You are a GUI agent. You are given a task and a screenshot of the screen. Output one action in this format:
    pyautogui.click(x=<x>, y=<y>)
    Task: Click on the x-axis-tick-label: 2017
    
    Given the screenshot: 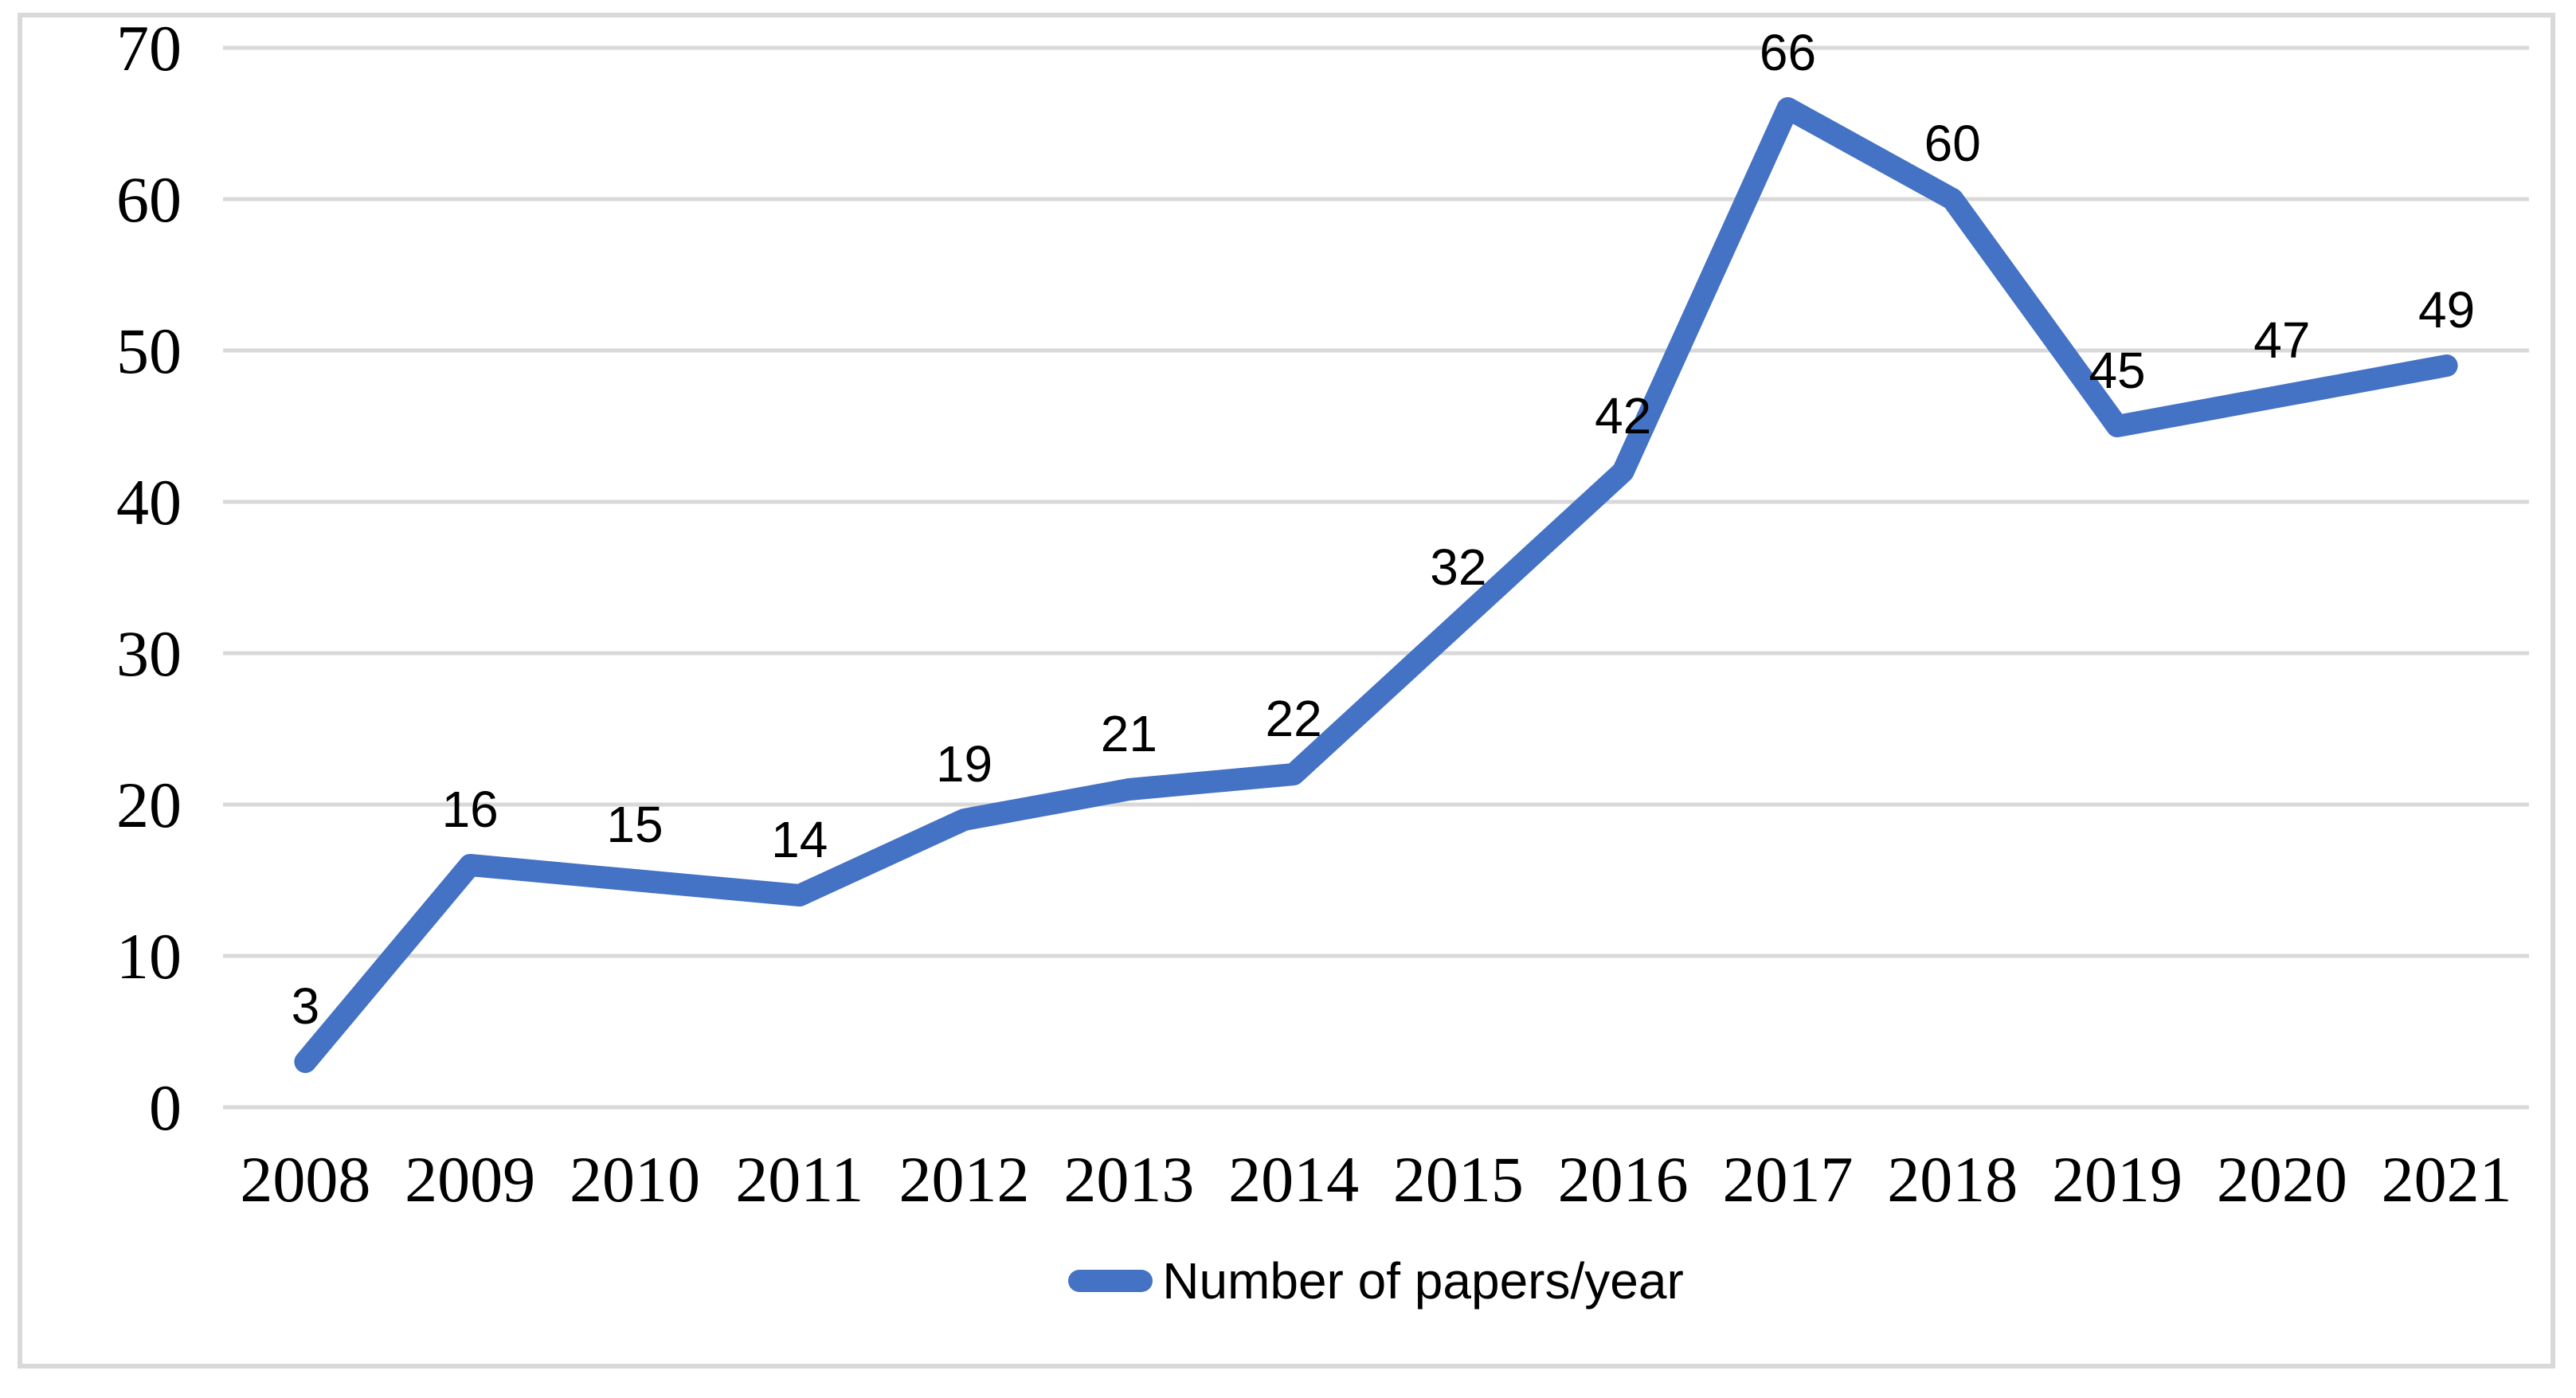 What is the action you would take?
    pyautogui.click(x=1787, y=1179)
    